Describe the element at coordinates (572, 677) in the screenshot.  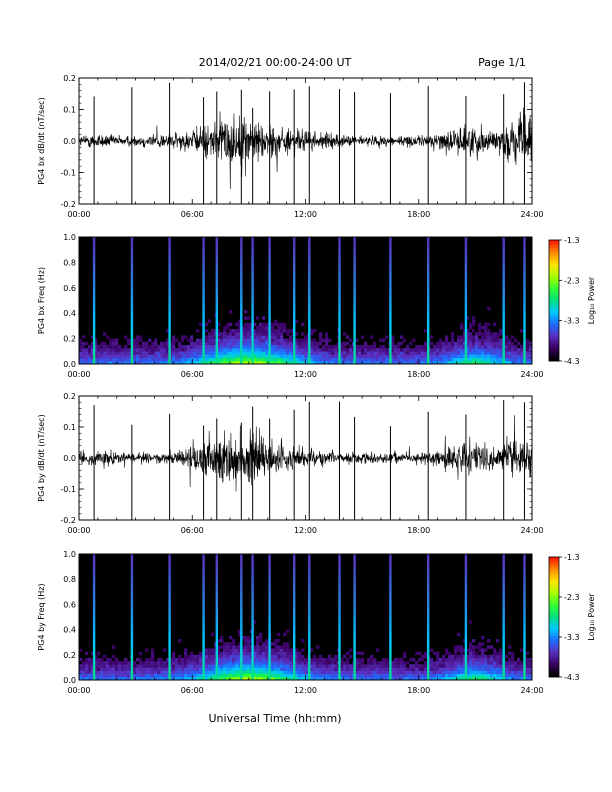
I see `colorbar-tick-label: -4.3` at that location.